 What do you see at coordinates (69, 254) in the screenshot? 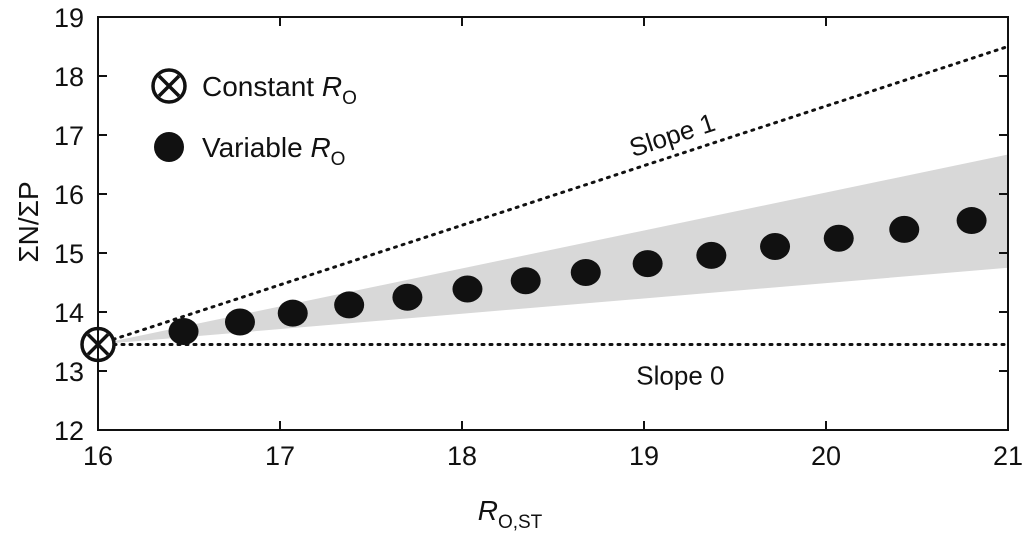
I see `y-tick-label: 15` at bounding box center [69, 254].